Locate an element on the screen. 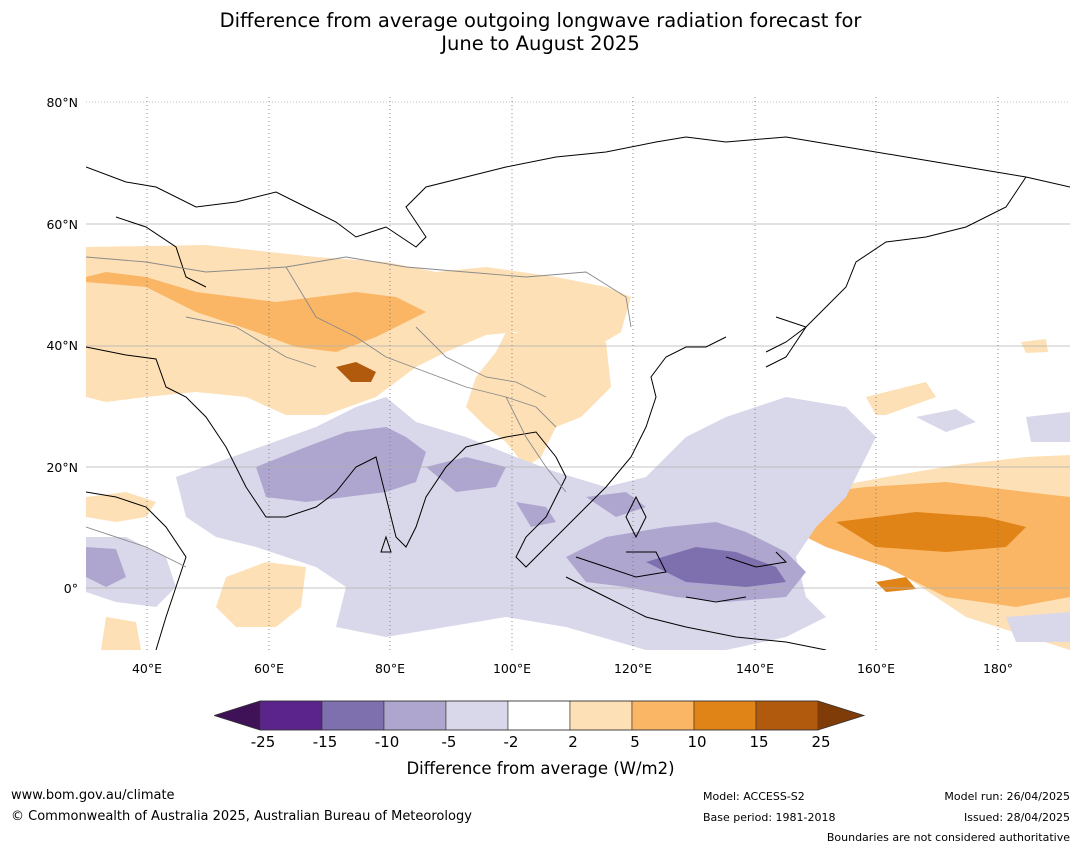 The height and width of the screenshot is (850, 1081). colorbar-extend-high is located at coordinates (841, 715).